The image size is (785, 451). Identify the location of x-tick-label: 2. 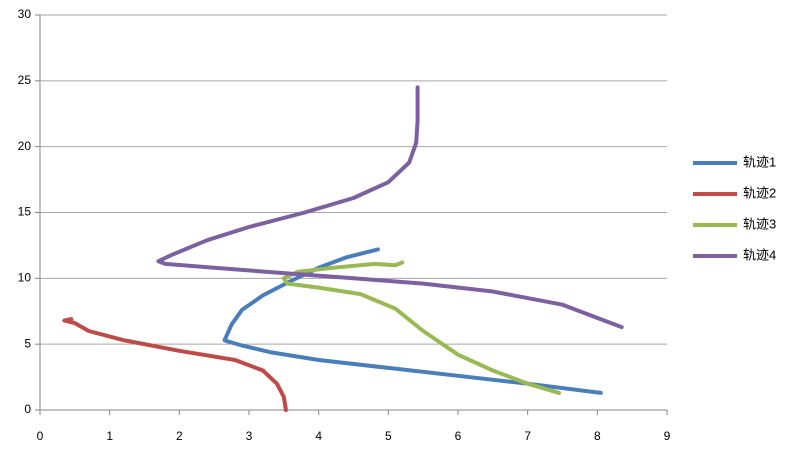
(179, 436).